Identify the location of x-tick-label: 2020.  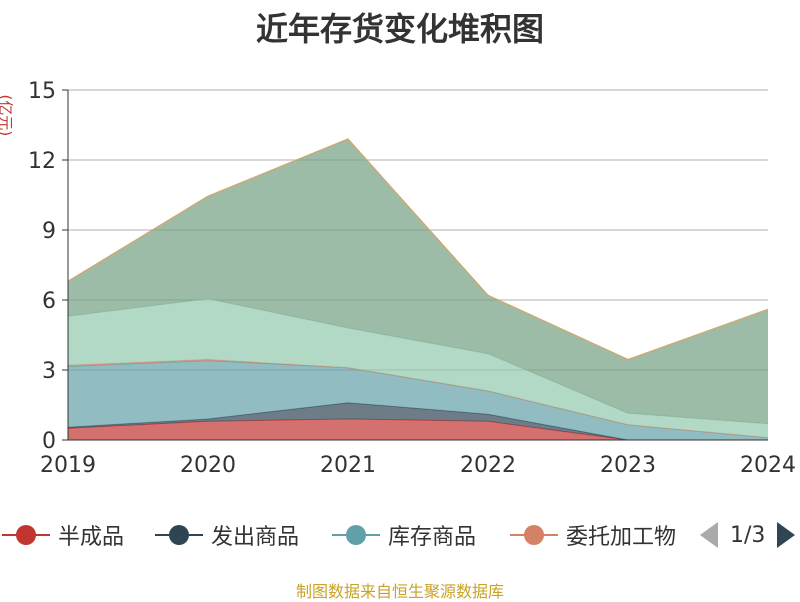
(208, 465).